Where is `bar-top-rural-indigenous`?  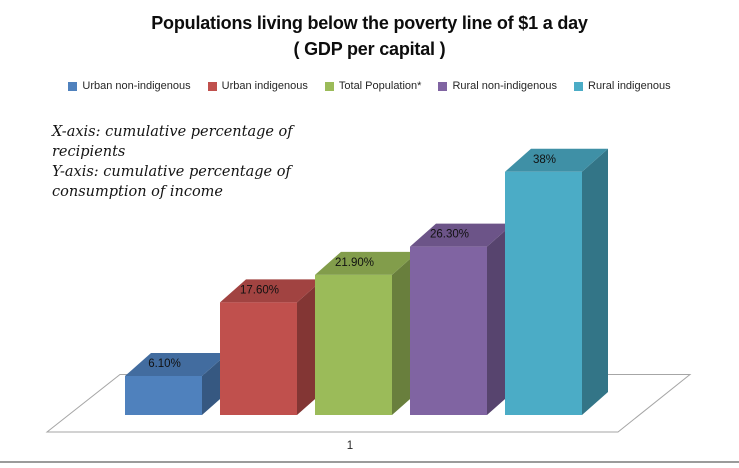 bar-top-rural-indigenous is located at coordinates (556, 160).